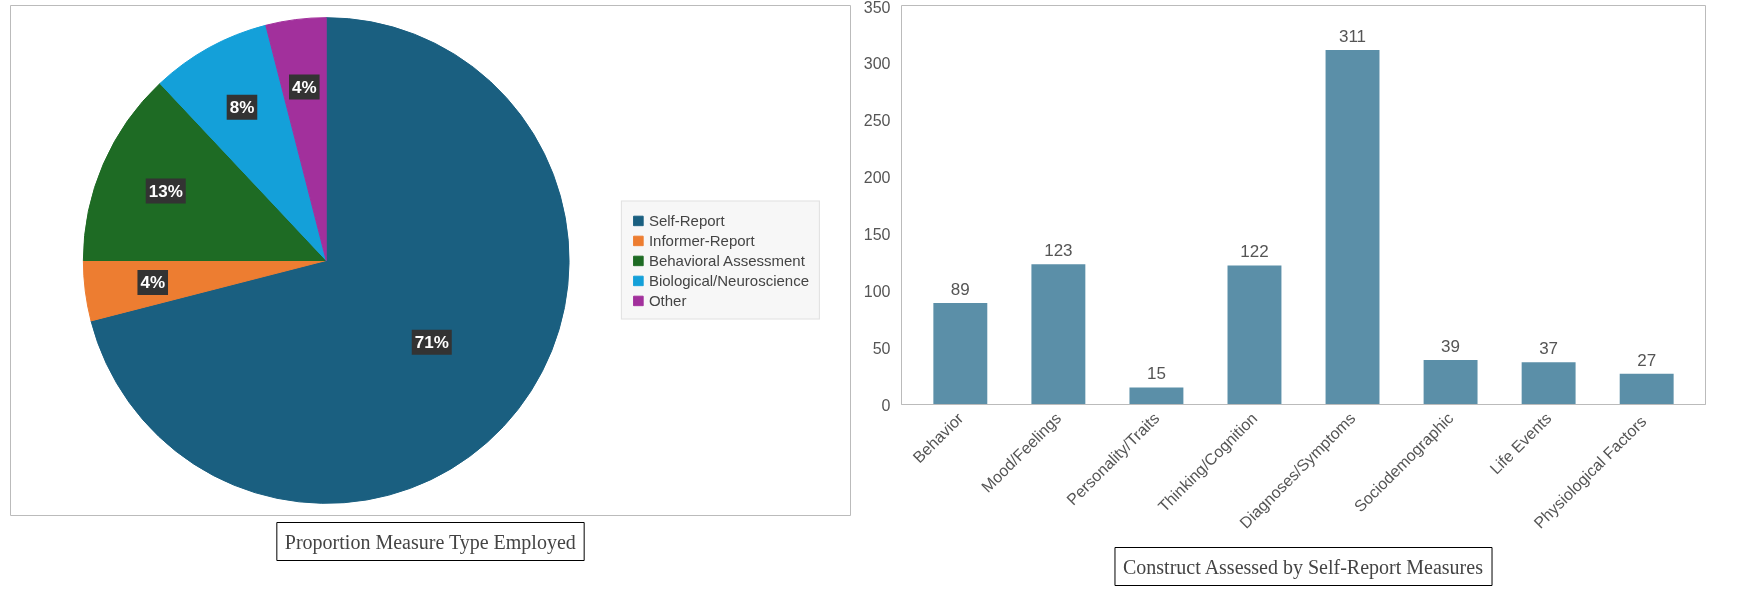 The image size is (1738, 596). I want to click on legend-label: Self-Report, so click(686, 220).